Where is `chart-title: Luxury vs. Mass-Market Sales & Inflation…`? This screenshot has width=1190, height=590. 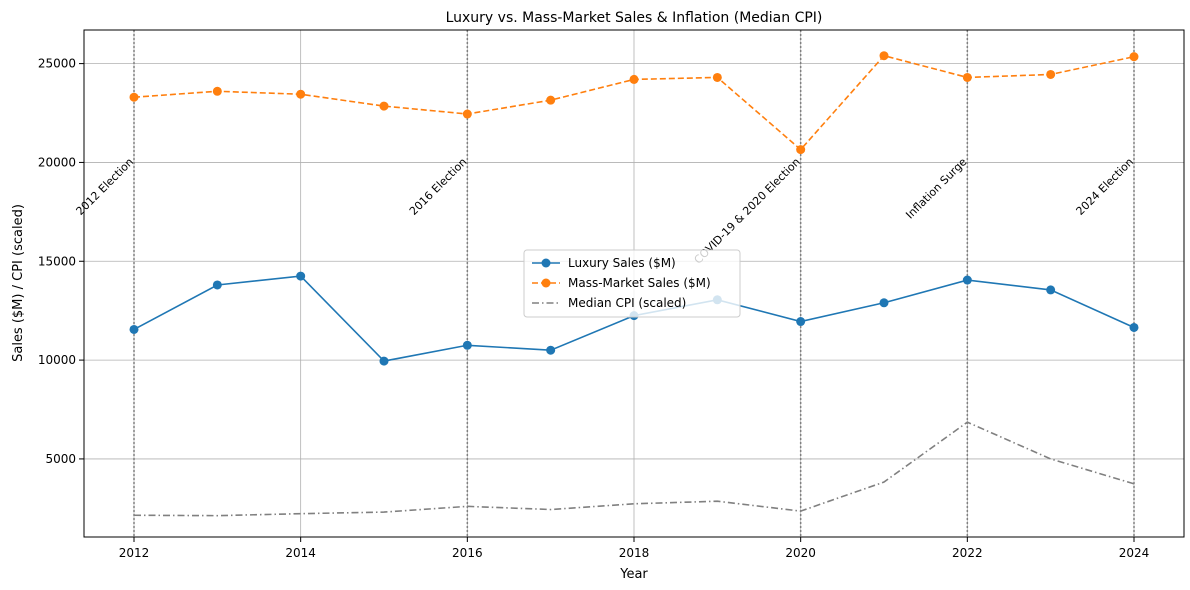 chart-title: Luxury vs. Mass-Market Sales & Inflation… is located at coordinates (634, 18).